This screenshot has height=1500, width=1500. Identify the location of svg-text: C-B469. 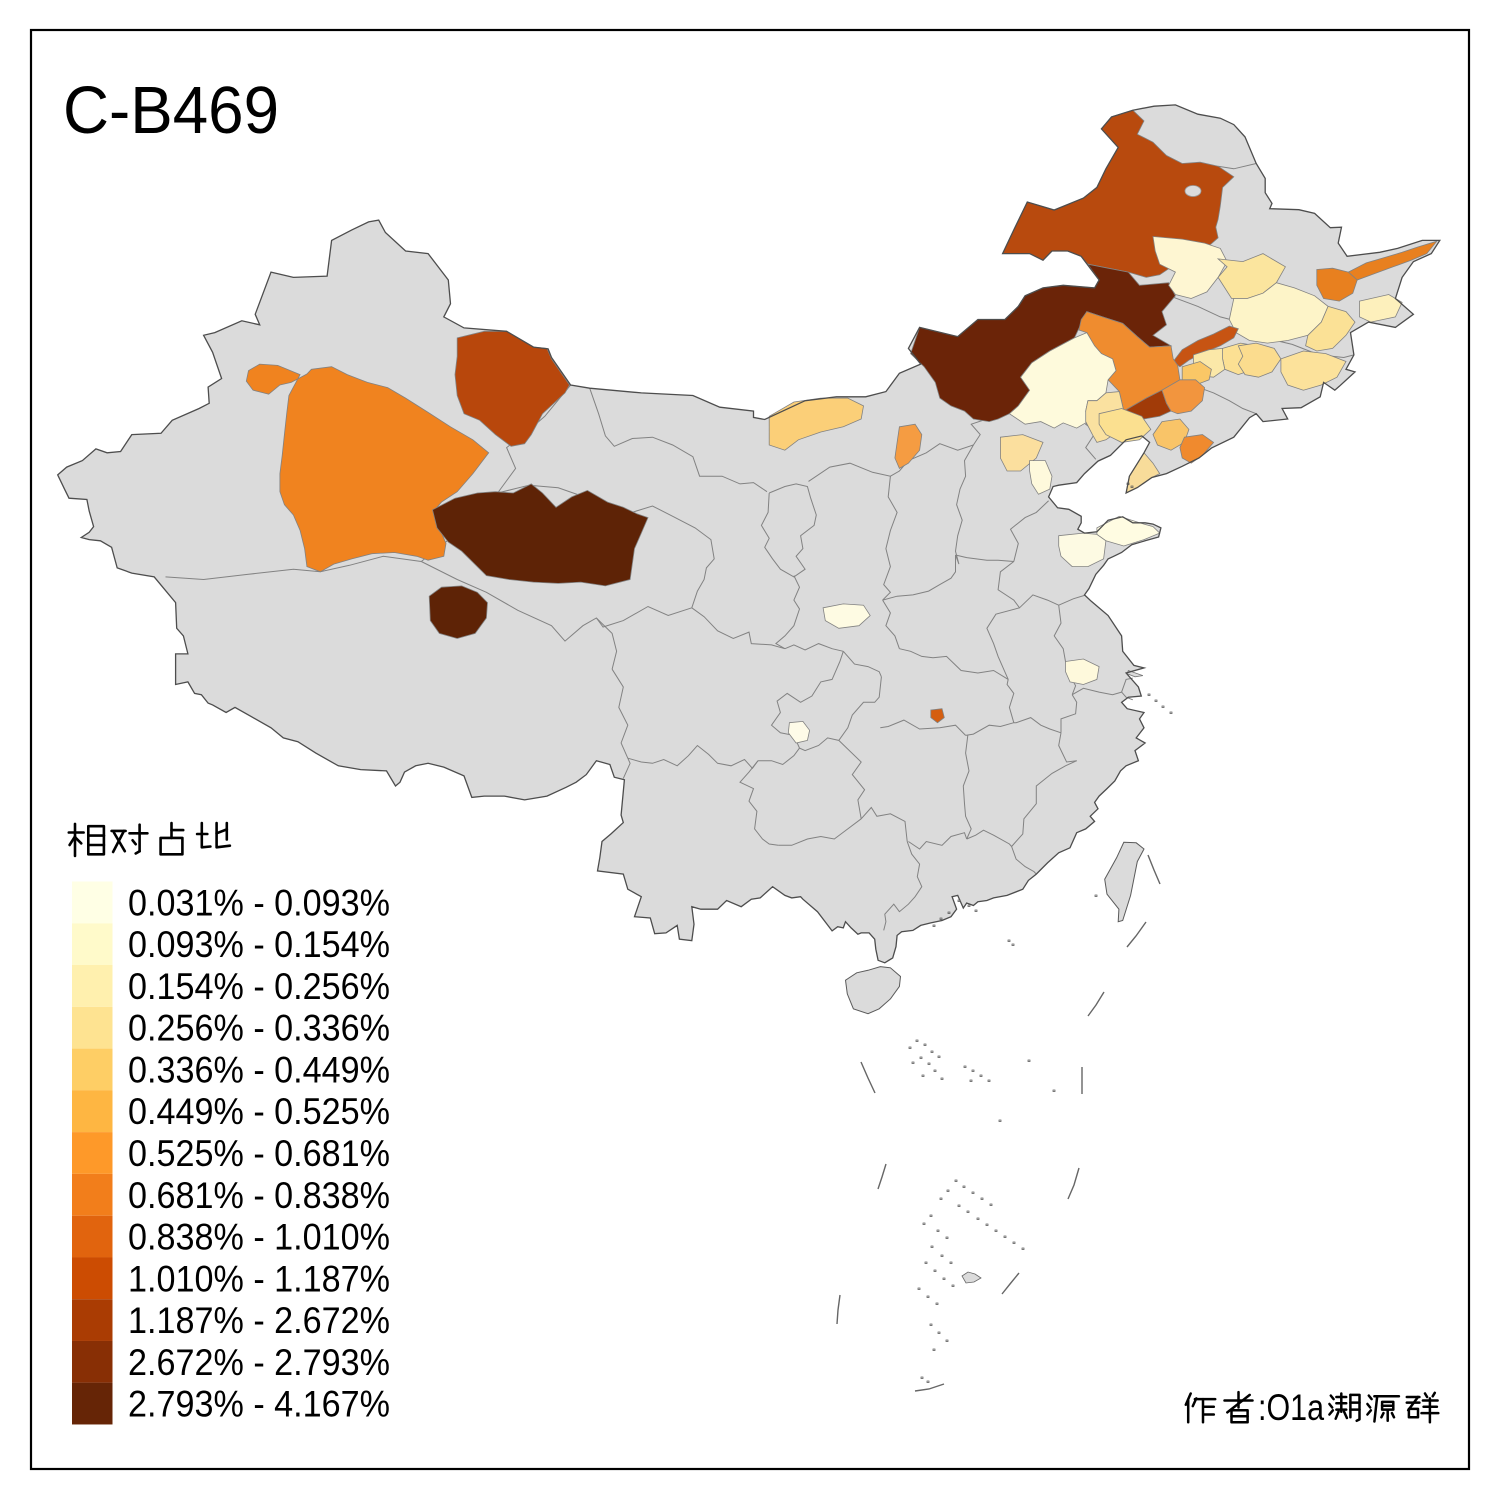
(171, 110).